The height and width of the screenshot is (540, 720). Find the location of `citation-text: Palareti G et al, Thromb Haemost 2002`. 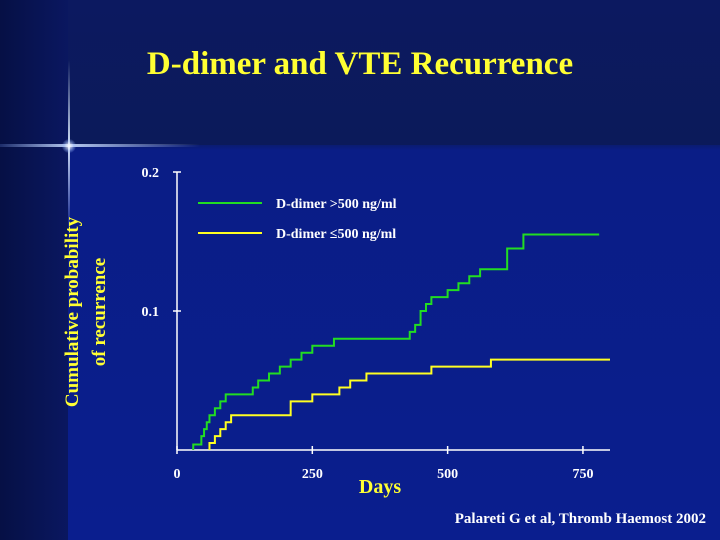

citation-text: Palareti G et al, Thromb Haemost 2002 is located at coordinates (580, 519).